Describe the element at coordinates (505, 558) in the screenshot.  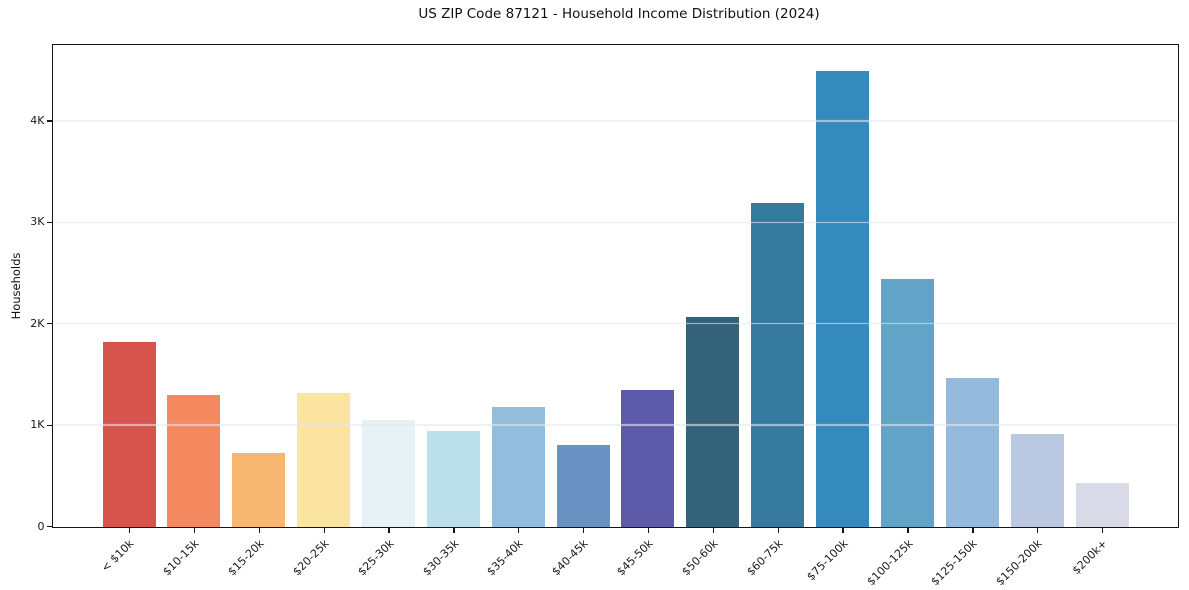
I see `x-tick-label: $35-40k` at that location.